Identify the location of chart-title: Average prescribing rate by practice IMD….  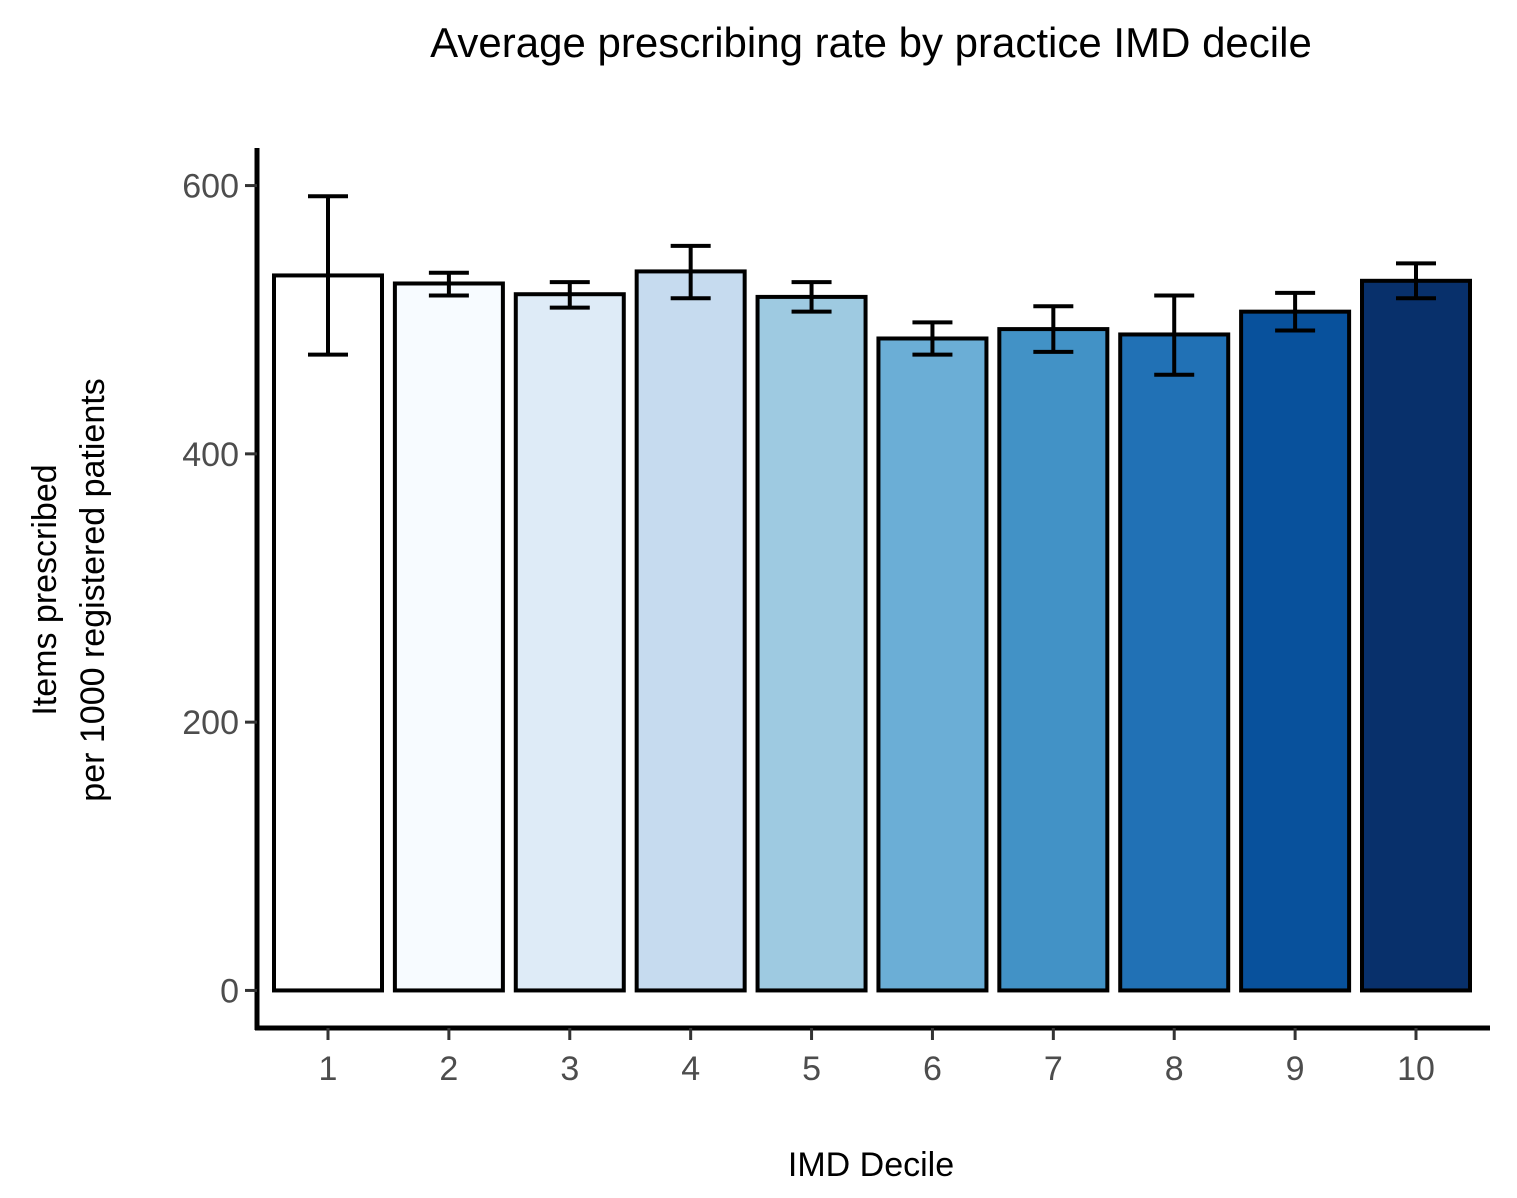
(871, 42).